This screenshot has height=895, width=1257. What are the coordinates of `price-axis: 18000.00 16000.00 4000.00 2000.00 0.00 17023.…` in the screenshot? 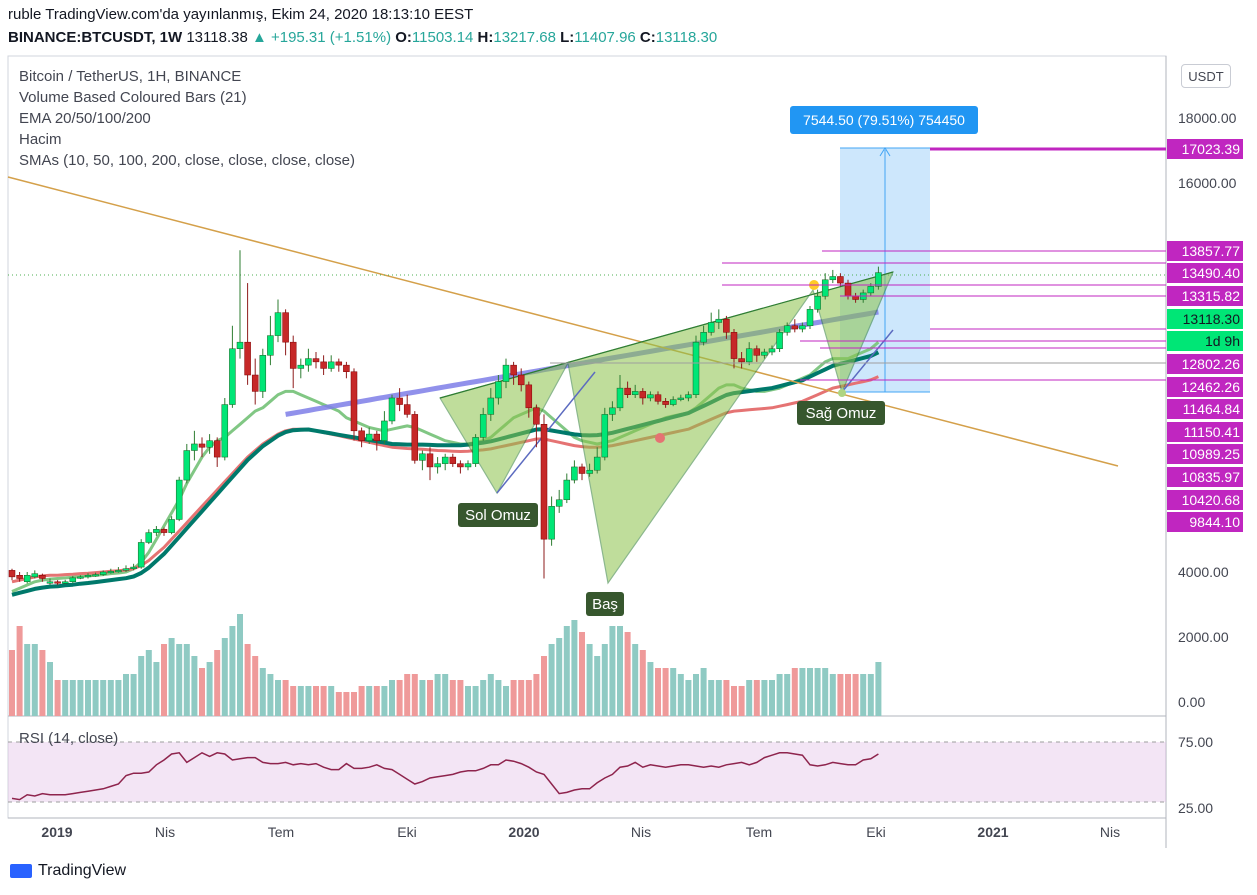 It's located at (1205, 410).